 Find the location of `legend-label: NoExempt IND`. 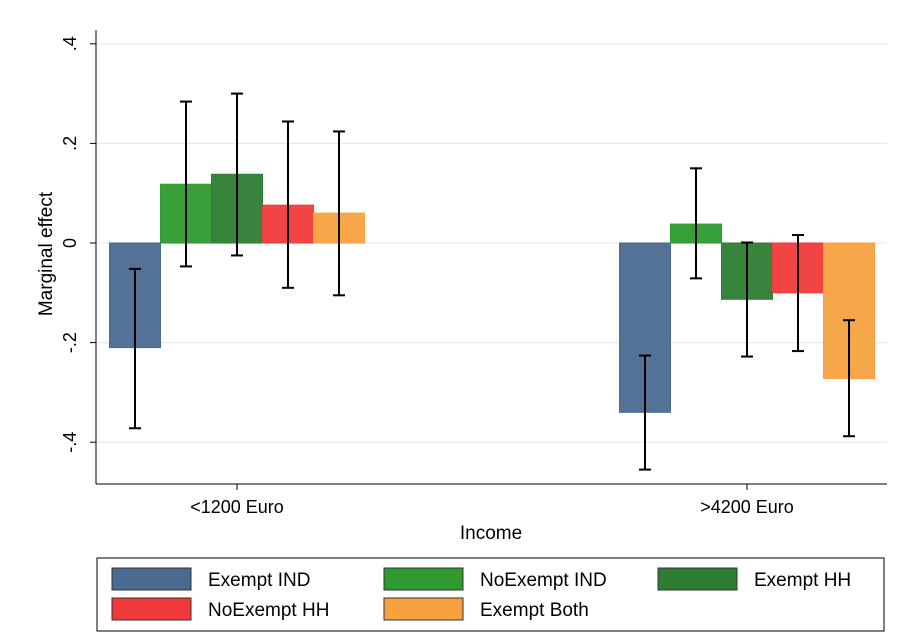

legend-label: NoExempt IND is located at coordinates (543, 580).